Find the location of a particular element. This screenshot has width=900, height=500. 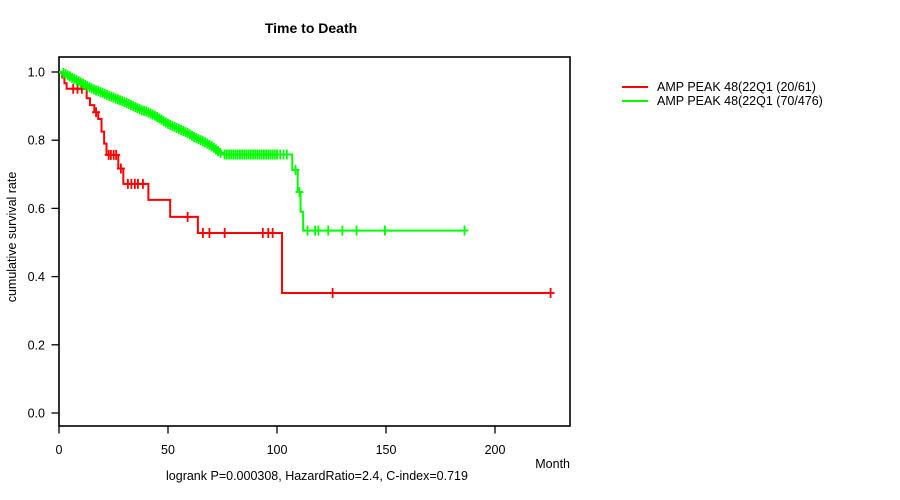

legend-item-green-series: AMP PEAK 48(22Q1 (70/476) is located at coordinates (722, 101).